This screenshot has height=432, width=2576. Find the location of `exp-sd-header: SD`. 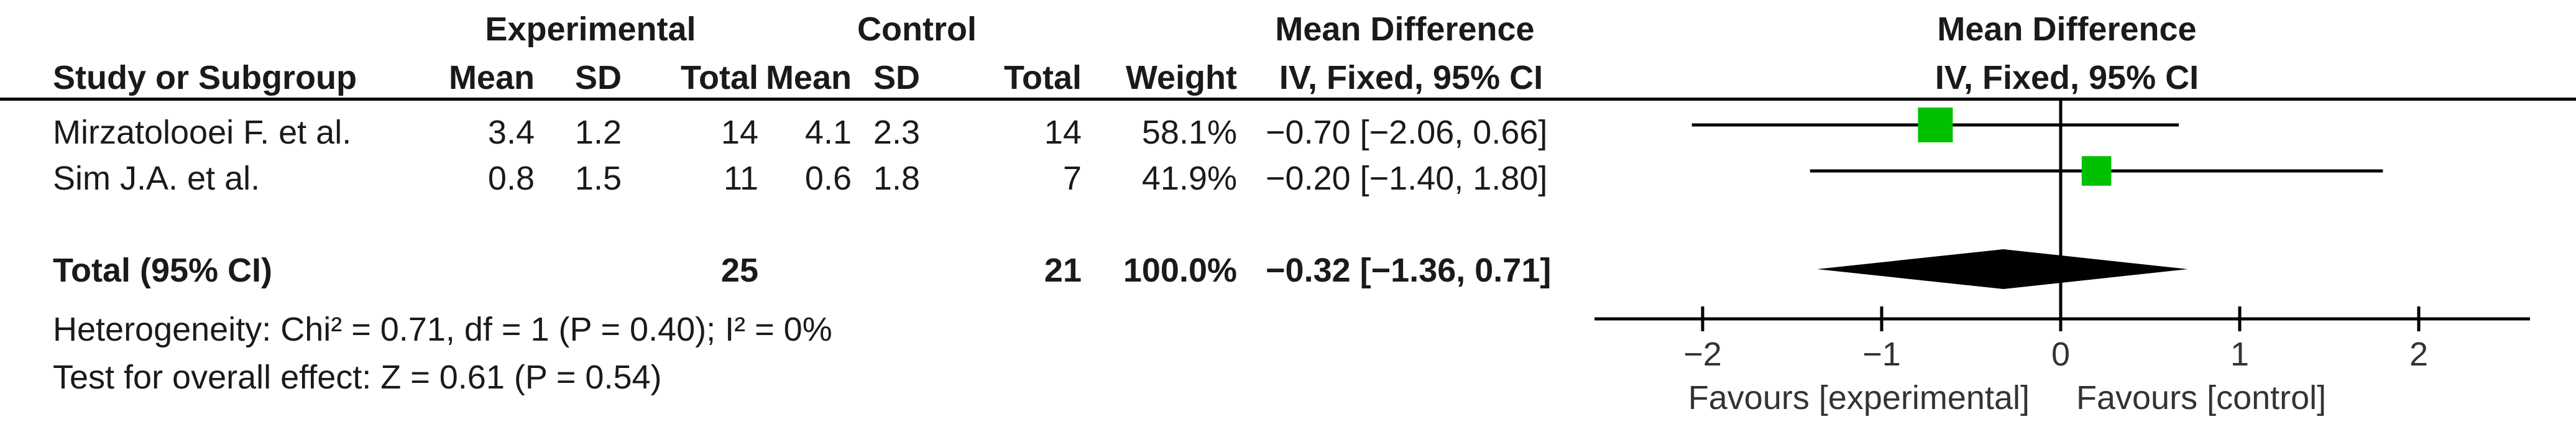

exp-sd-header: SD is located at coordinates (598, 77).